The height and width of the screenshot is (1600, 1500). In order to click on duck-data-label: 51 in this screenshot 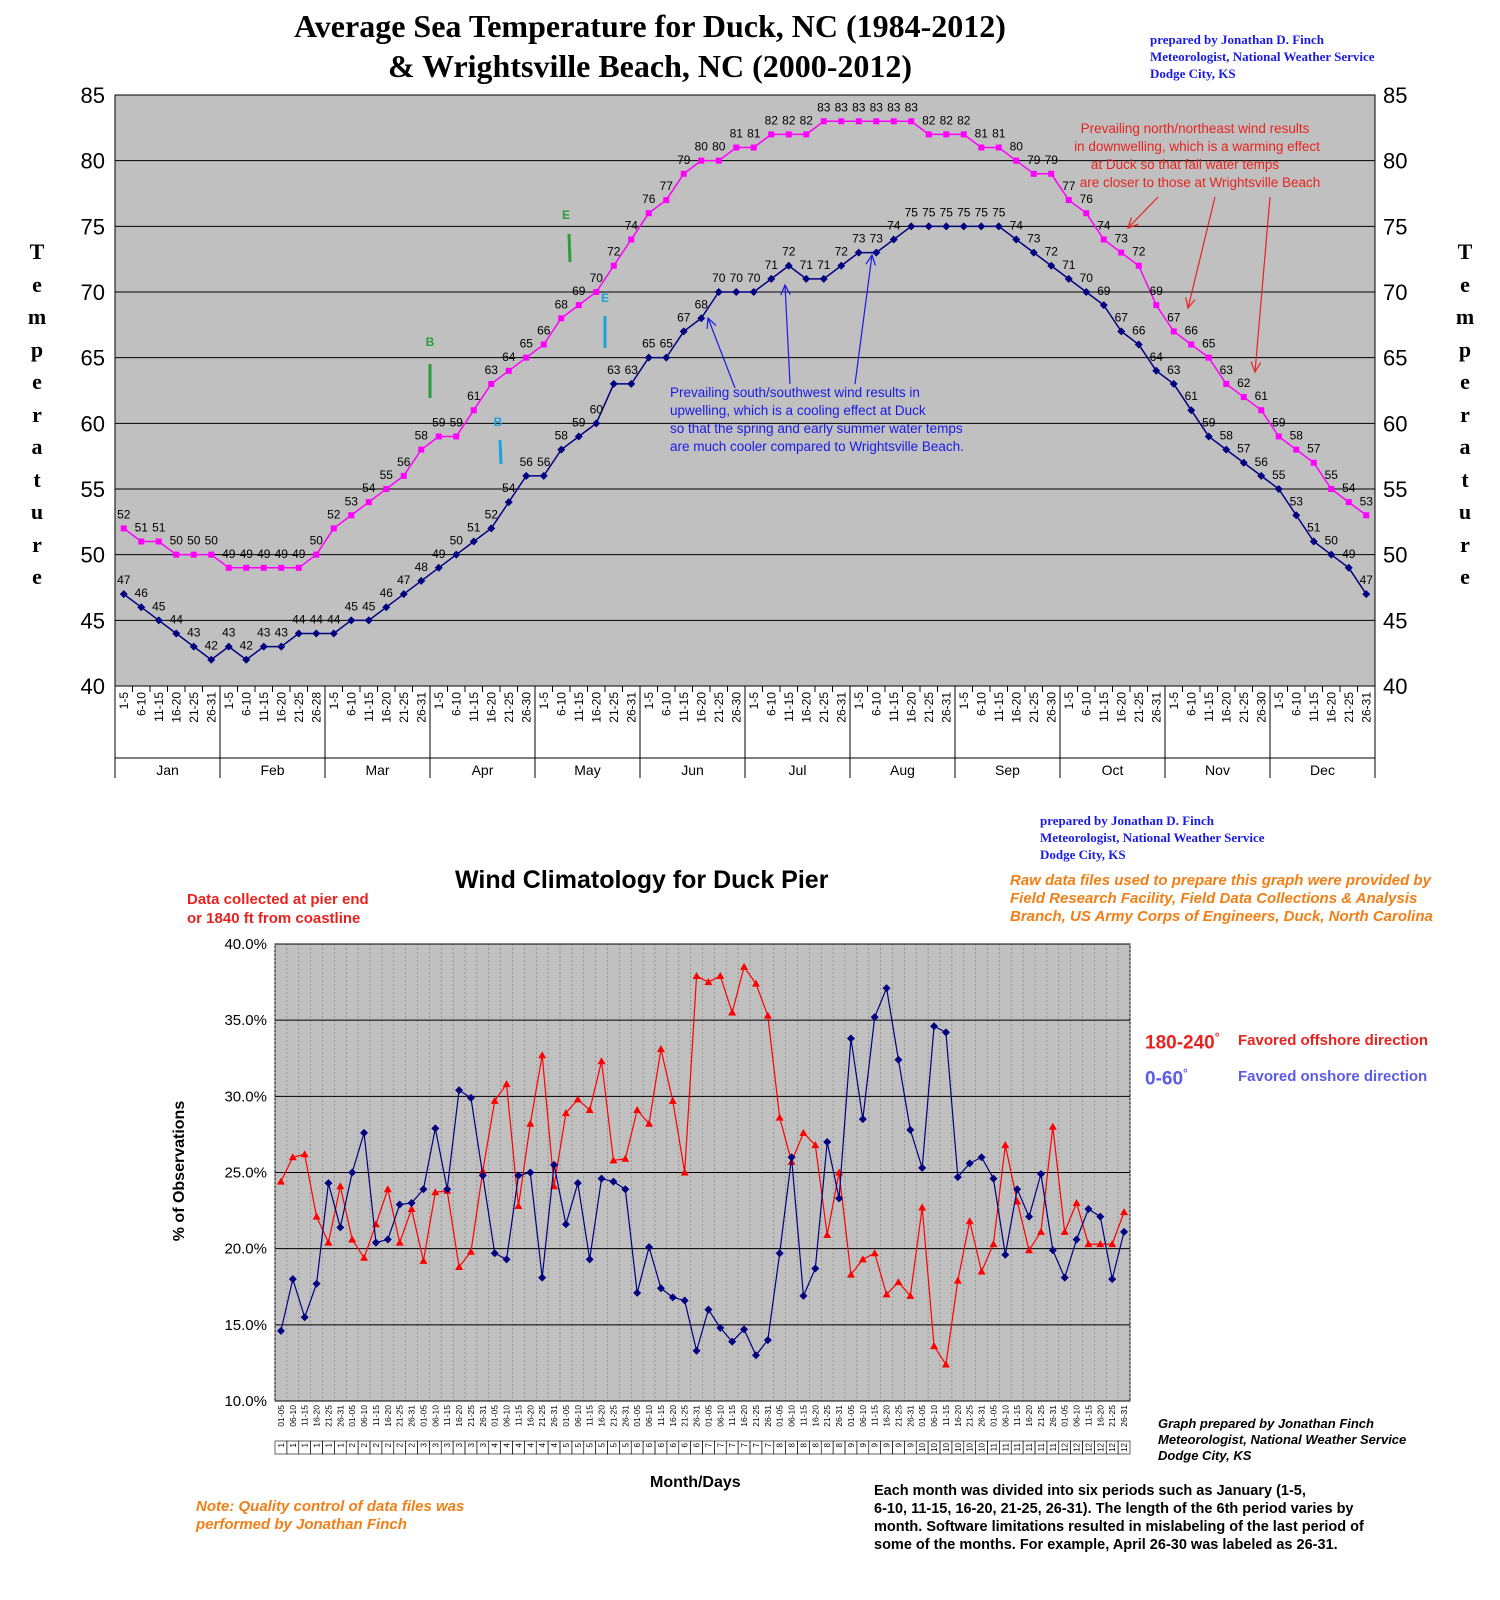, I will do `click(1314, 528)`.